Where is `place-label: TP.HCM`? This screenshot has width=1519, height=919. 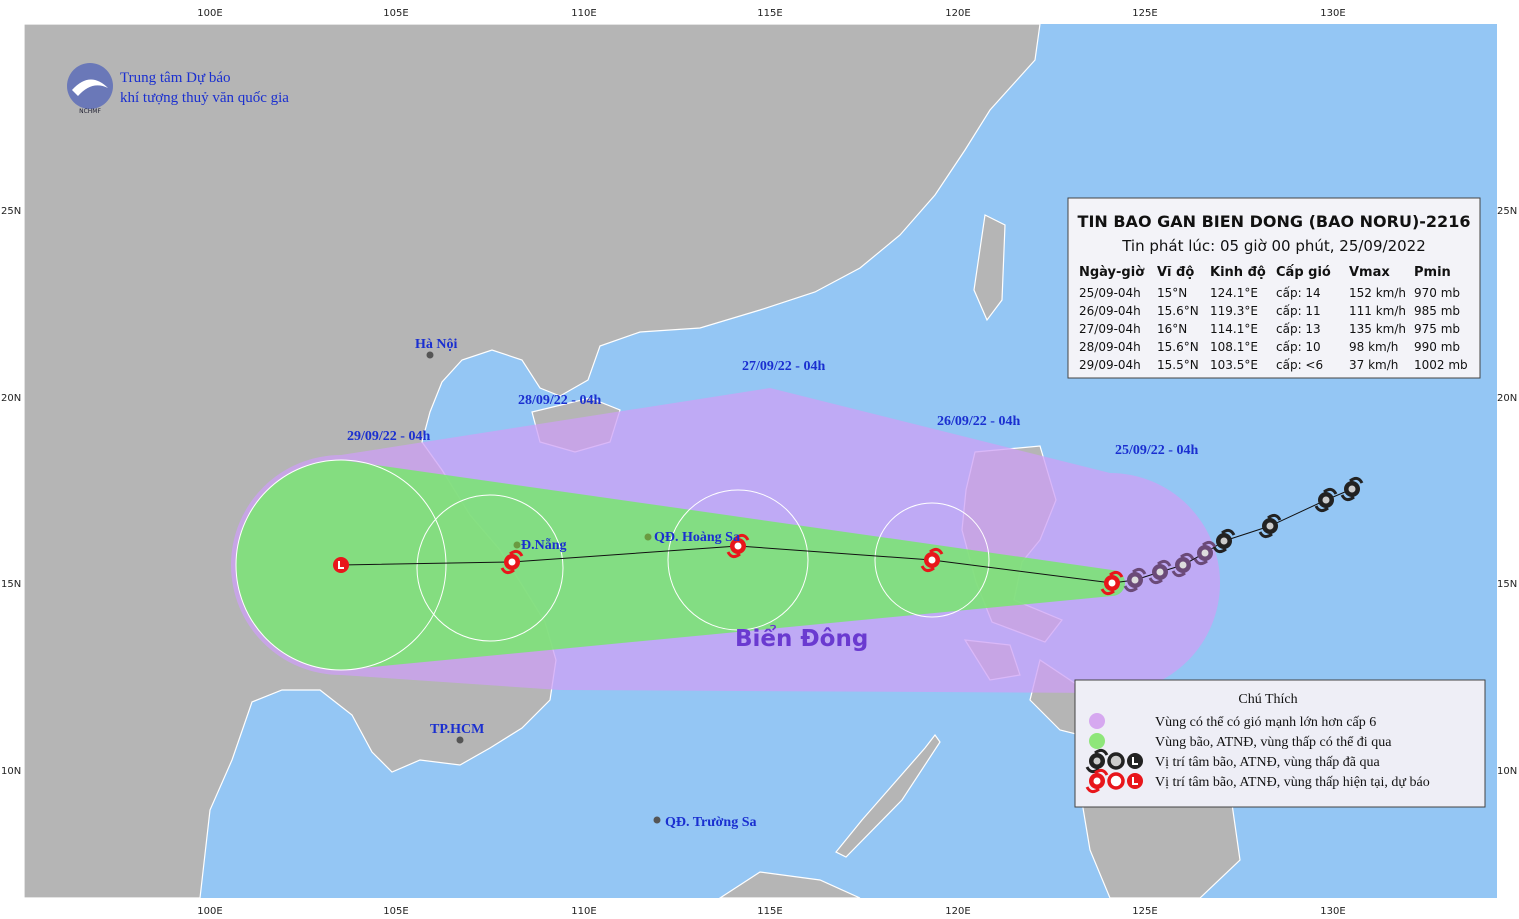
place-label: TP.HCM is located at coordinates (457, 729).